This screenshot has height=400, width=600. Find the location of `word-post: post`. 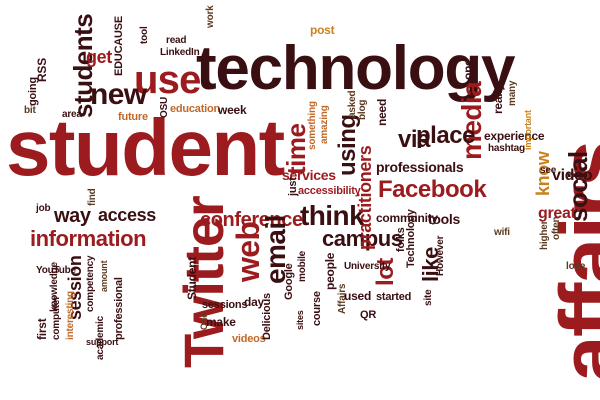

word-post: post is located at coordinates (322, 30).